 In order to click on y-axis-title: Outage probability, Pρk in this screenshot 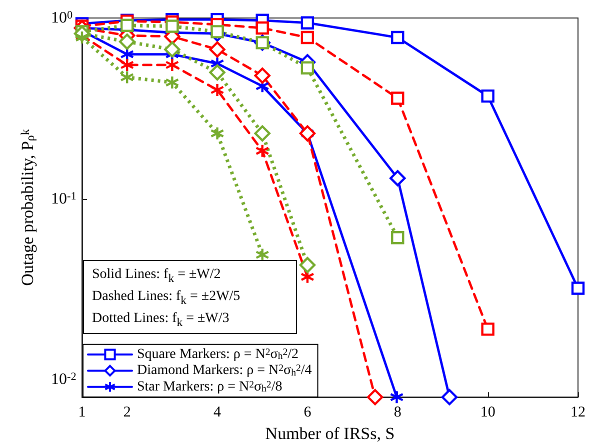, I will do `click(27, 207)`.